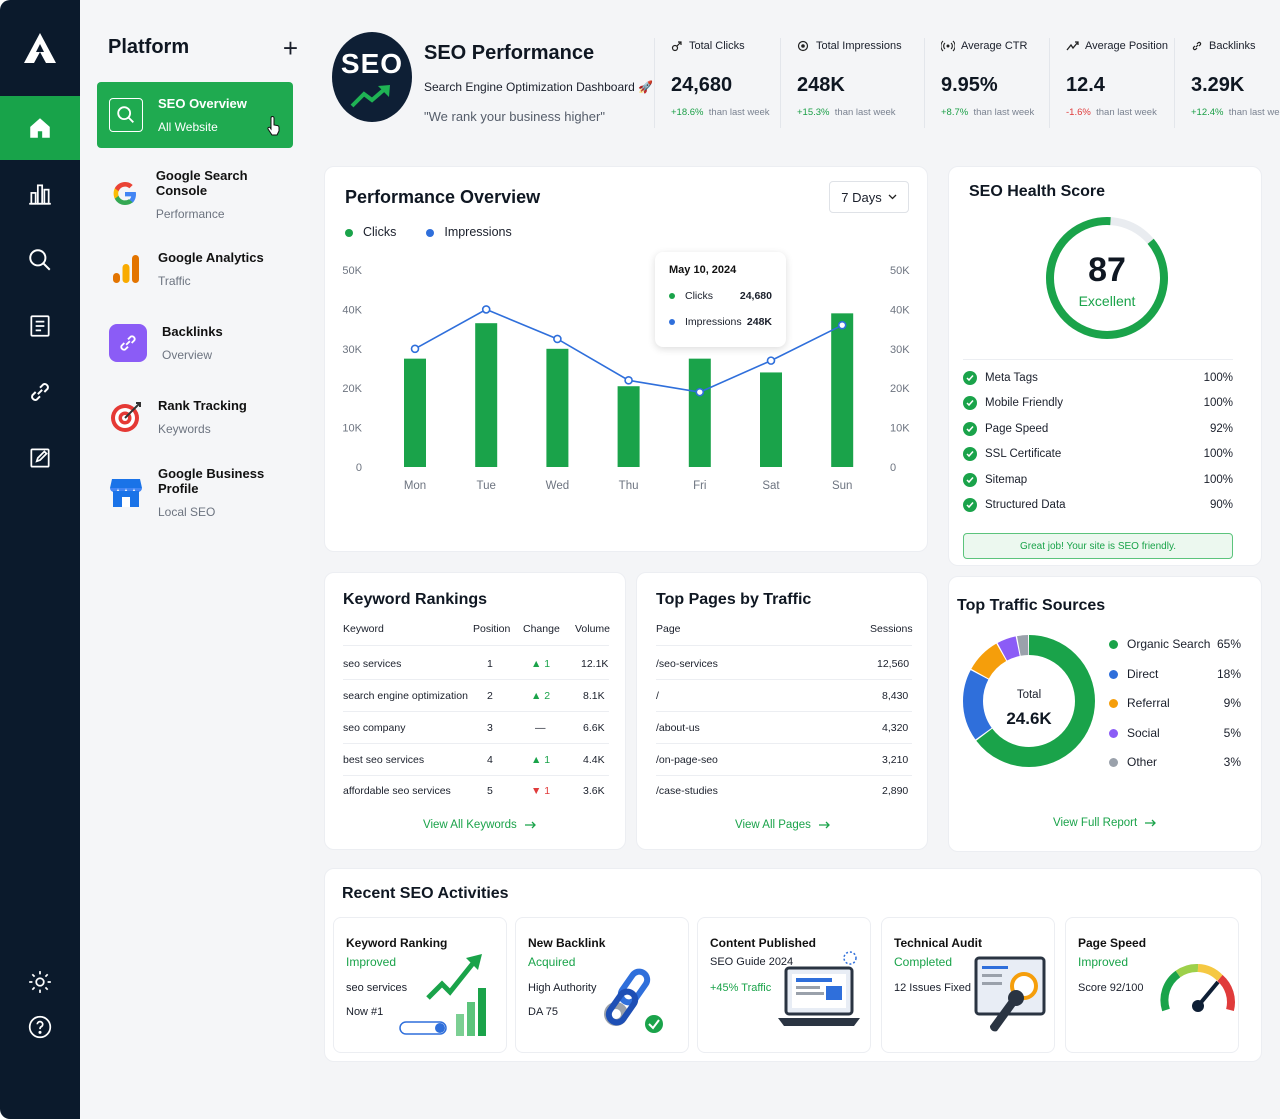 This screenshot has width=1280, height=1119. What do you see at coordinates (211, 480) in the screenshot?
I see `sidebar-item-label: Google Business Profile` at bounding box center [211, 480].